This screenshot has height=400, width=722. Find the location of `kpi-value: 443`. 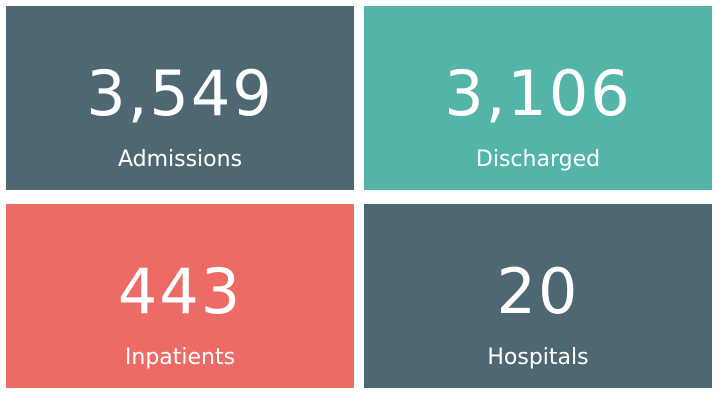

kpi-value: 443 is located at coordinates (180, 291).